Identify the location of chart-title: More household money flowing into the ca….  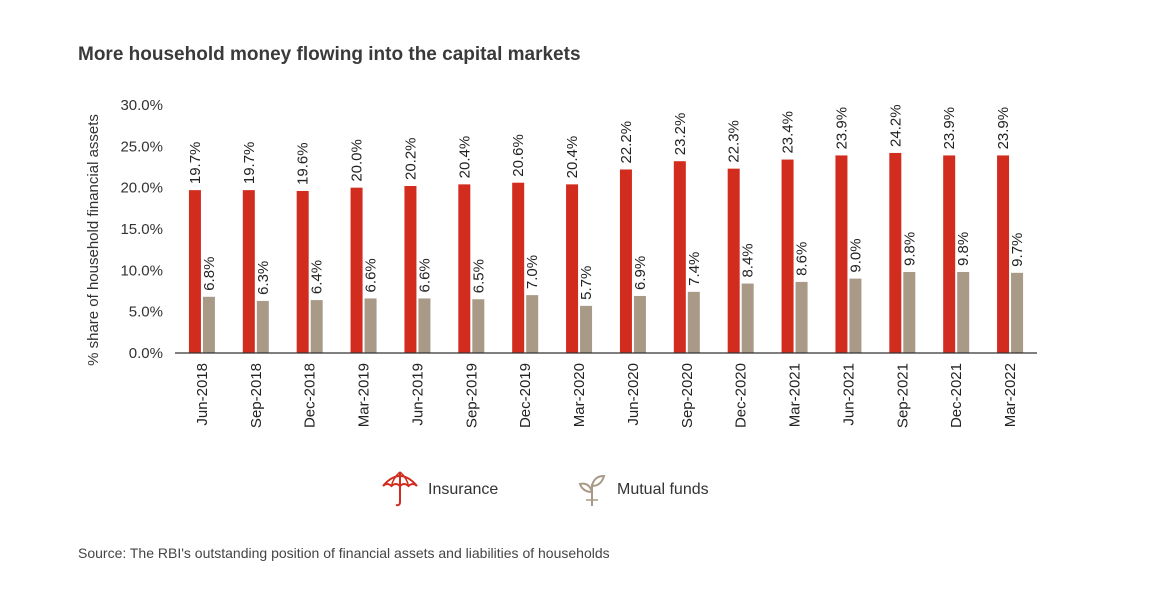
(329, 54).